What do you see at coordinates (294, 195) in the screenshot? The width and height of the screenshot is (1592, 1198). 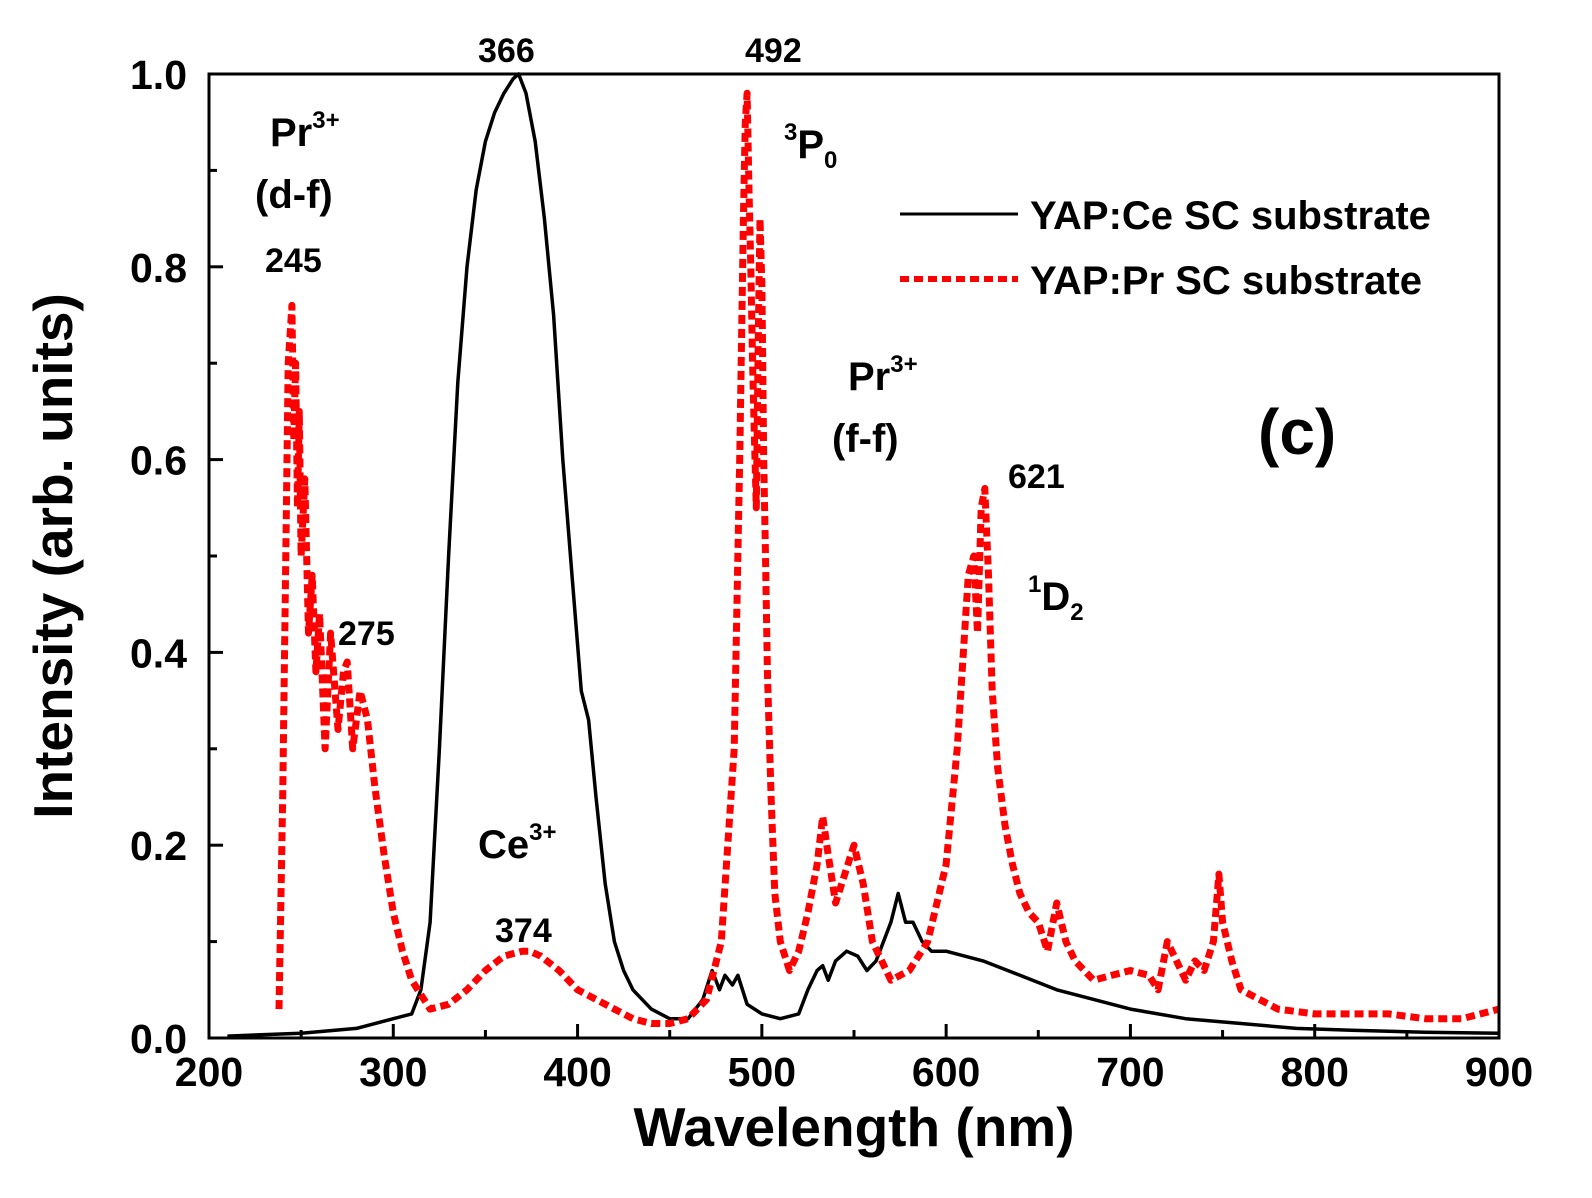 I see `annotation-pr-df-type: (d-f)` at bounding box center [294, 195].